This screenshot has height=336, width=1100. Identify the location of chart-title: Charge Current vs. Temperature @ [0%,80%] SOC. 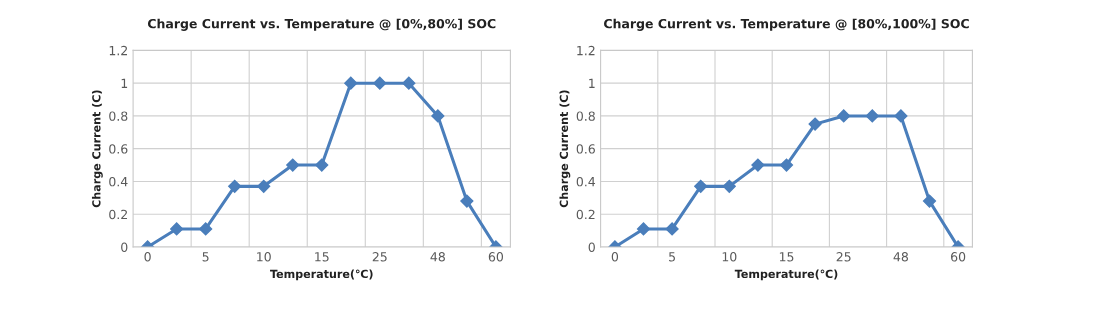
(321, 24).